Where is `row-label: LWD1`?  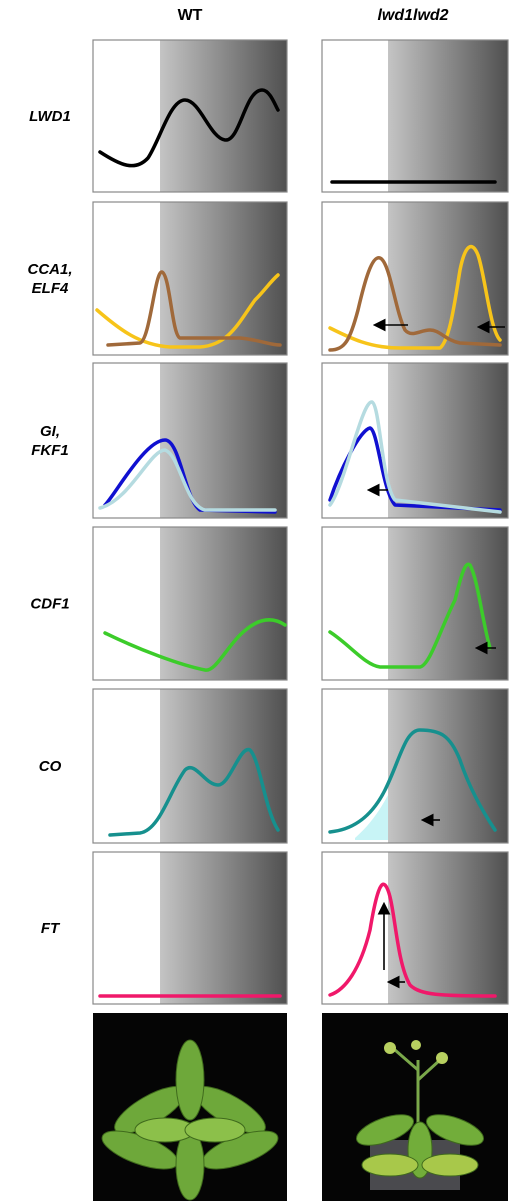
row-label: LWD1 is located at coordinates (50, 116).